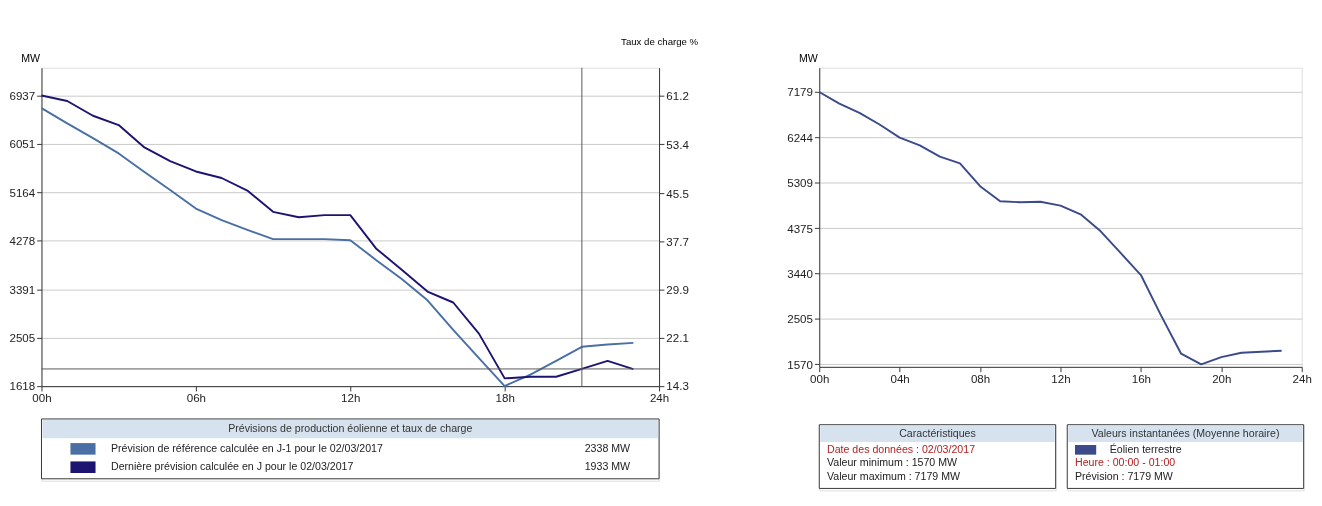 The width and height of the screenshot is (1322, 506). I want to click on text: 2338 MW, so click(607, 447).